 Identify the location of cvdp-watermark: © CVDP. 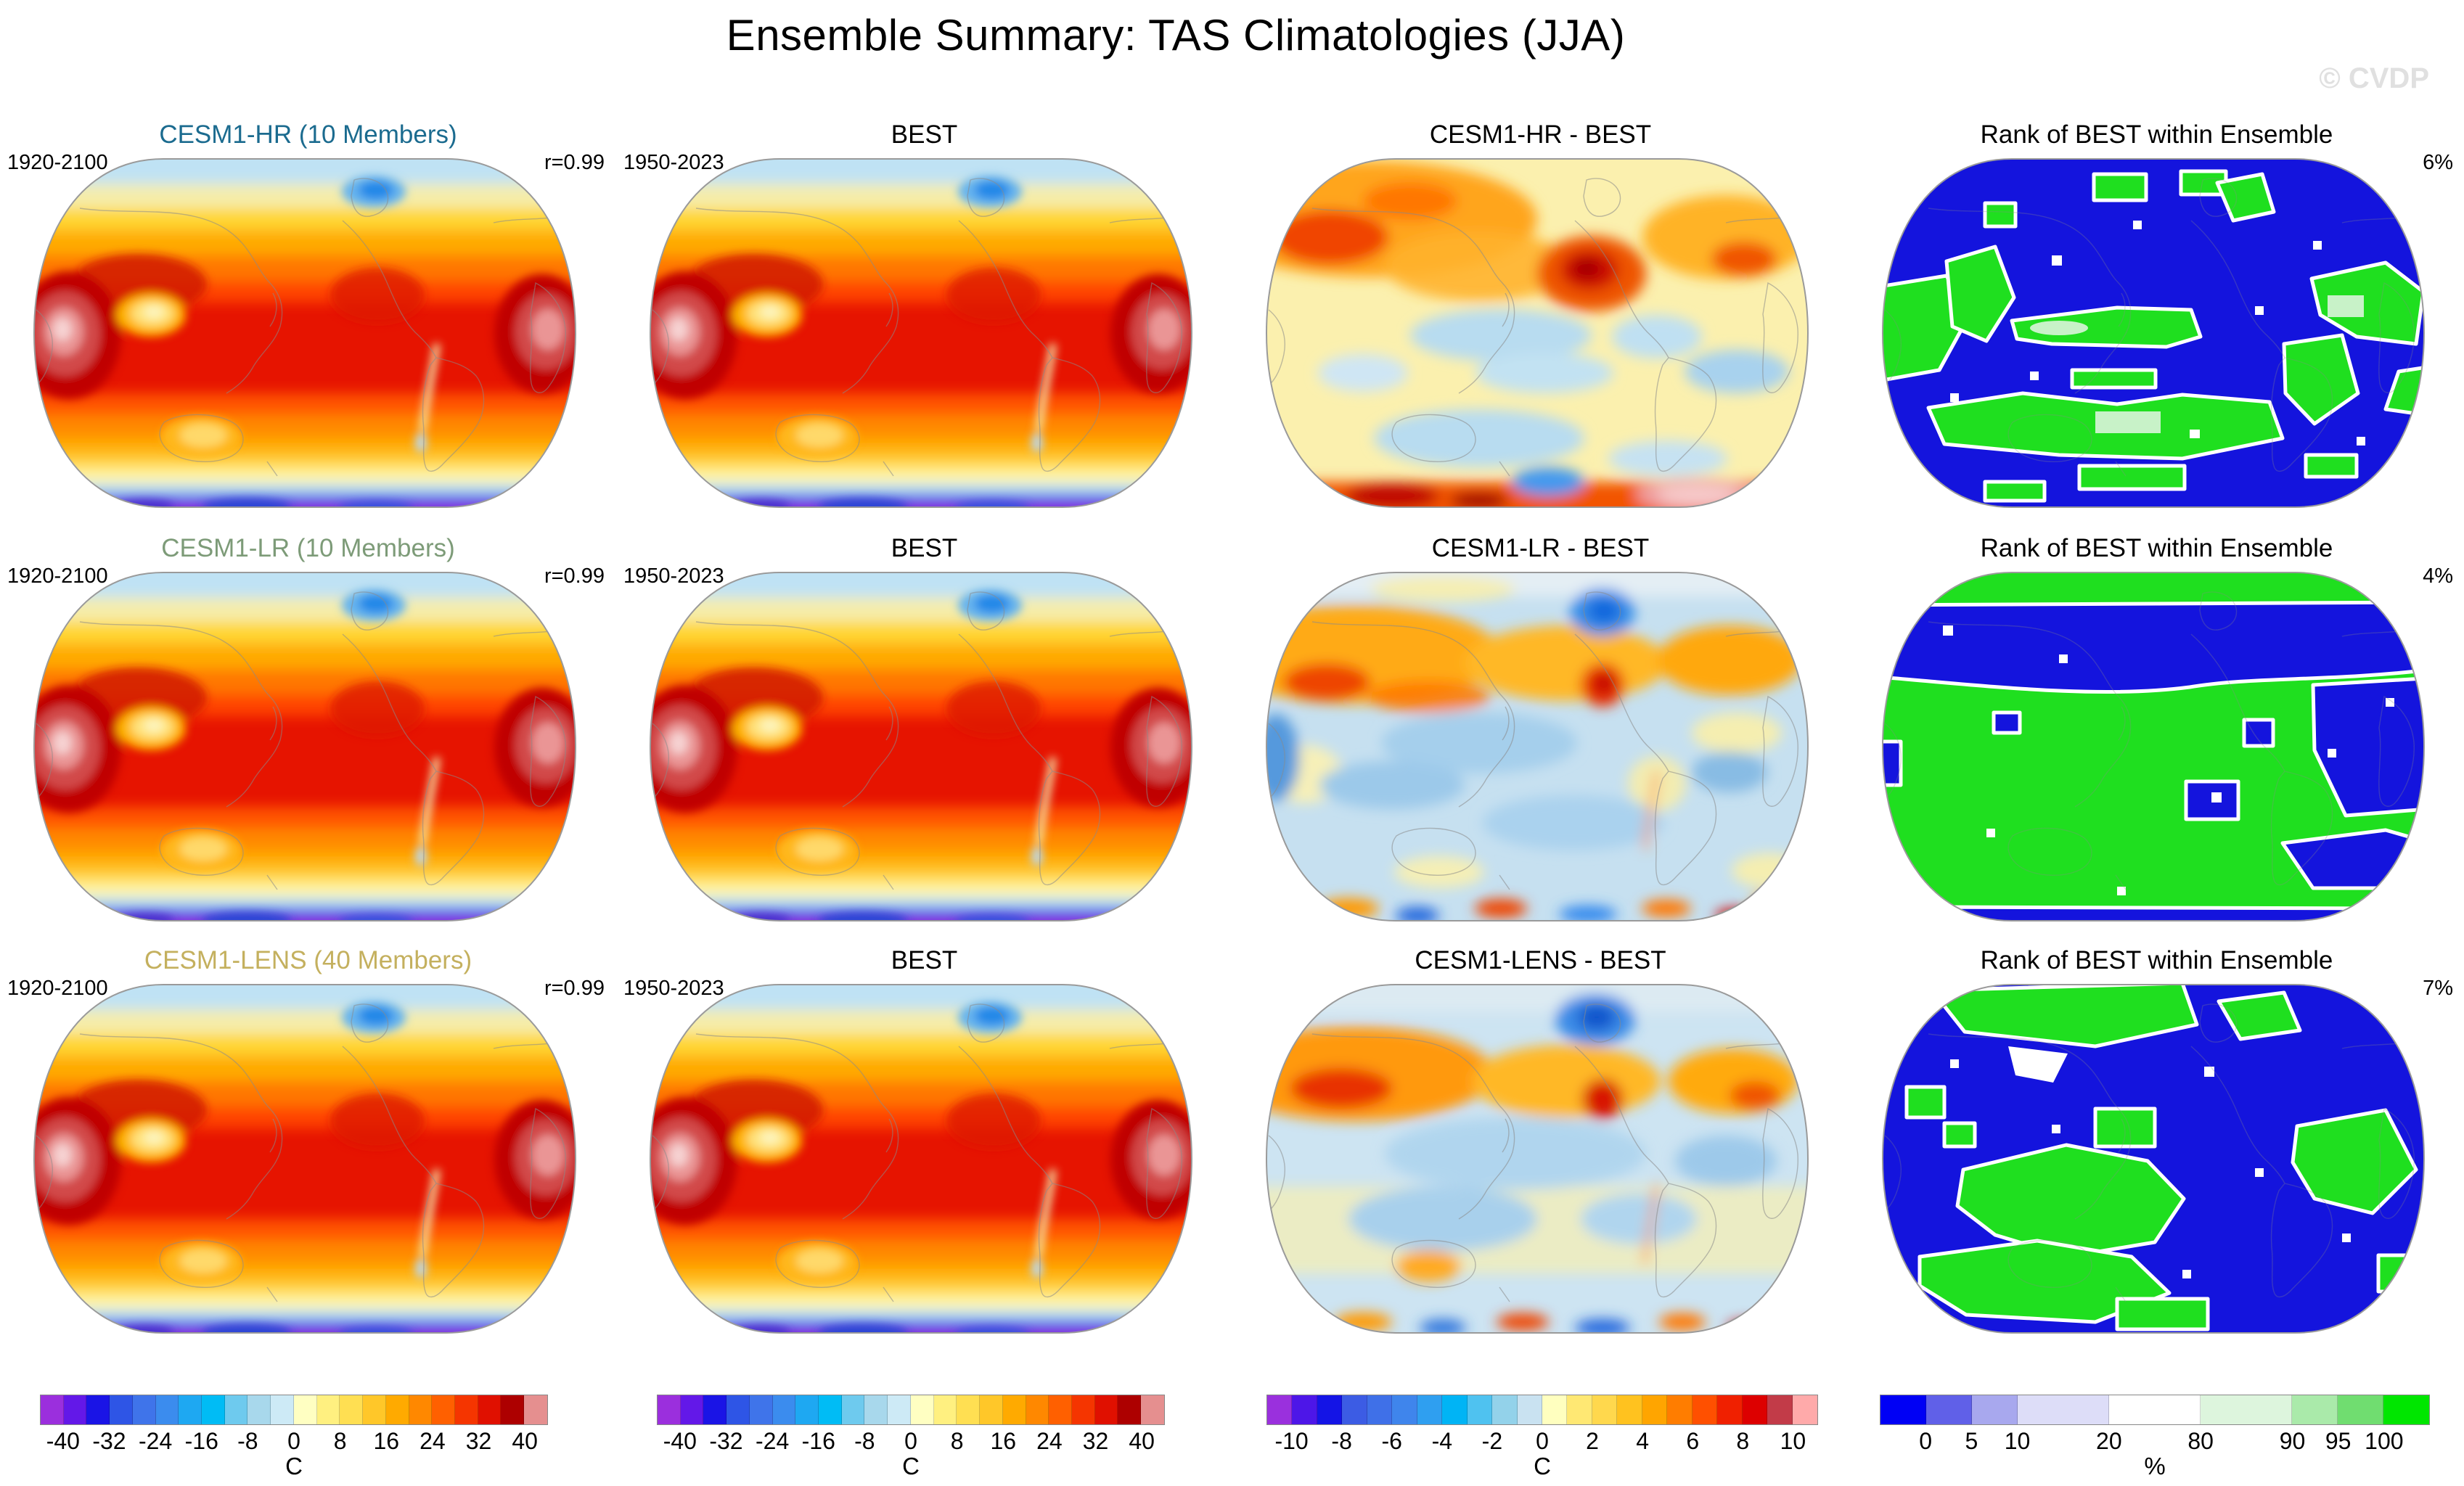
(2374, 78).